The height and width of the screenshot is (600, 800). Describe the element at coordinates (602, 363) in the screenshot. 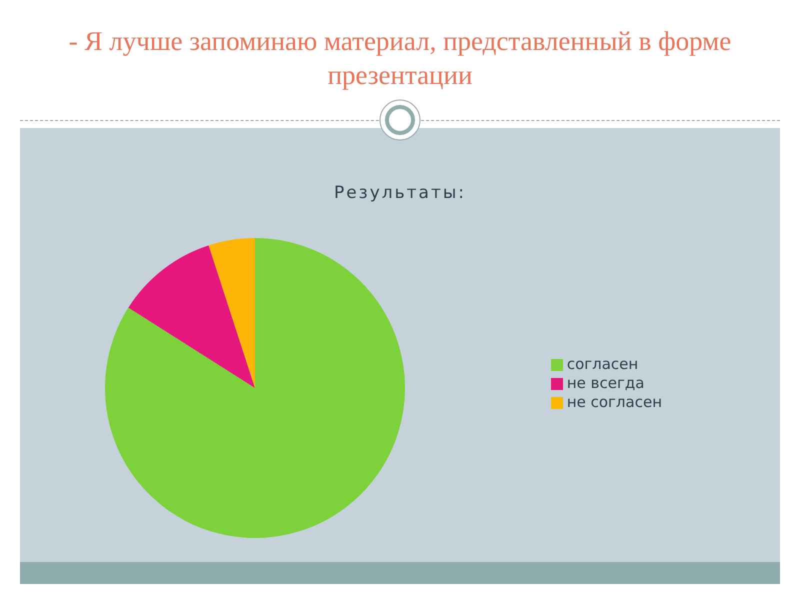

I see `legend-label: согласен` at that location.